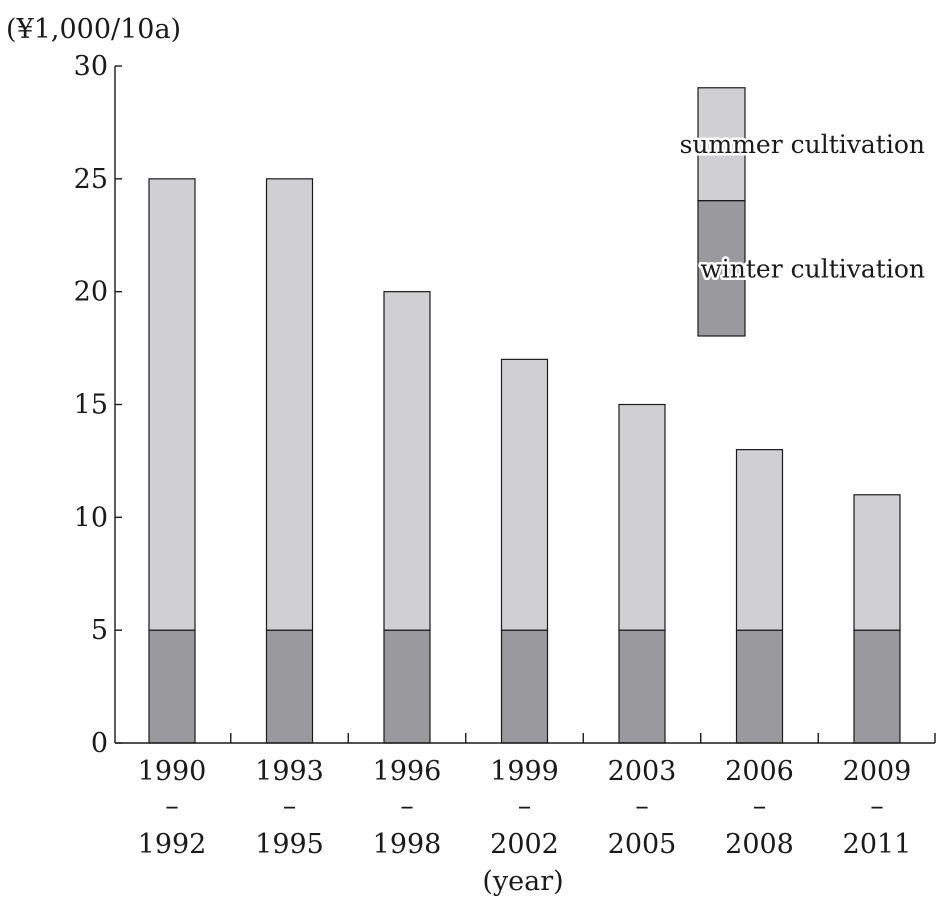 This screenshot has height=899, width=940. What do you see at coordinates (289, 771) in the screenshot?
I see `x-category-label: 1993` at bounding box center [289, 771].